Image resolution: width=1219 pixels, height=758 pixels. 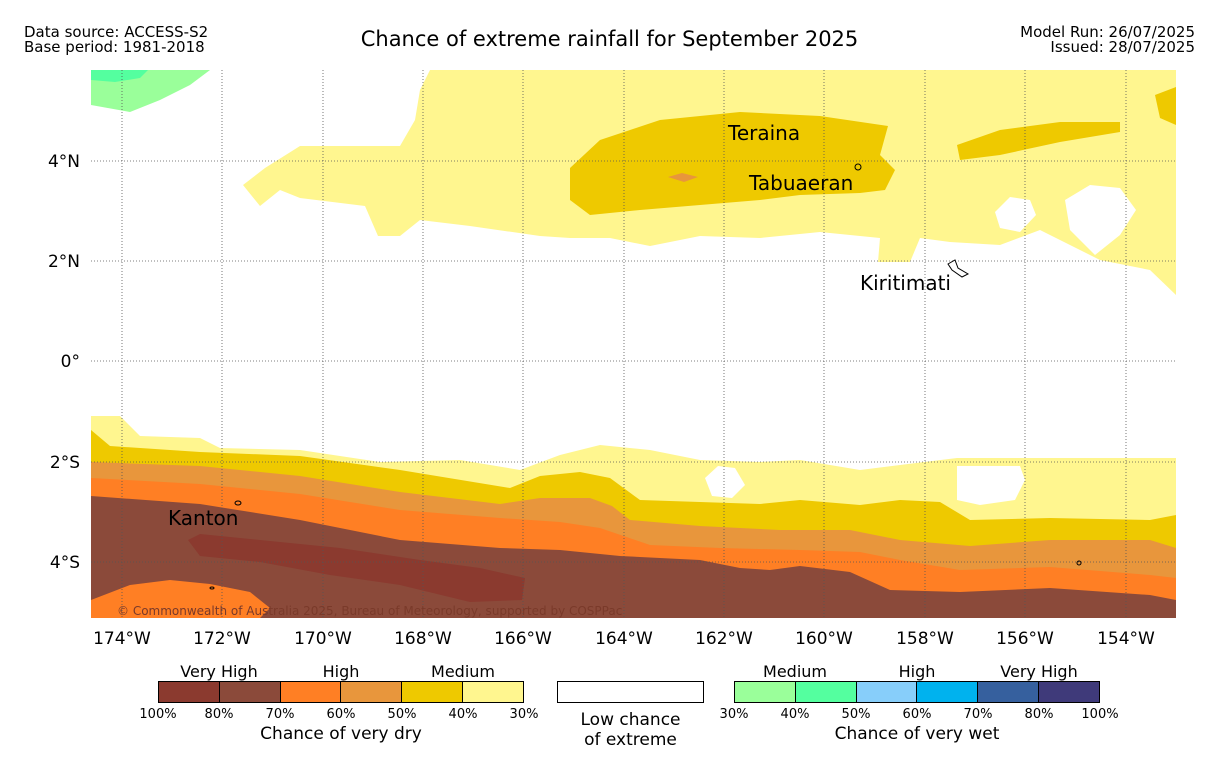 I want to click on wet-caption: Chance of very wet, so click(x=917, y=734).